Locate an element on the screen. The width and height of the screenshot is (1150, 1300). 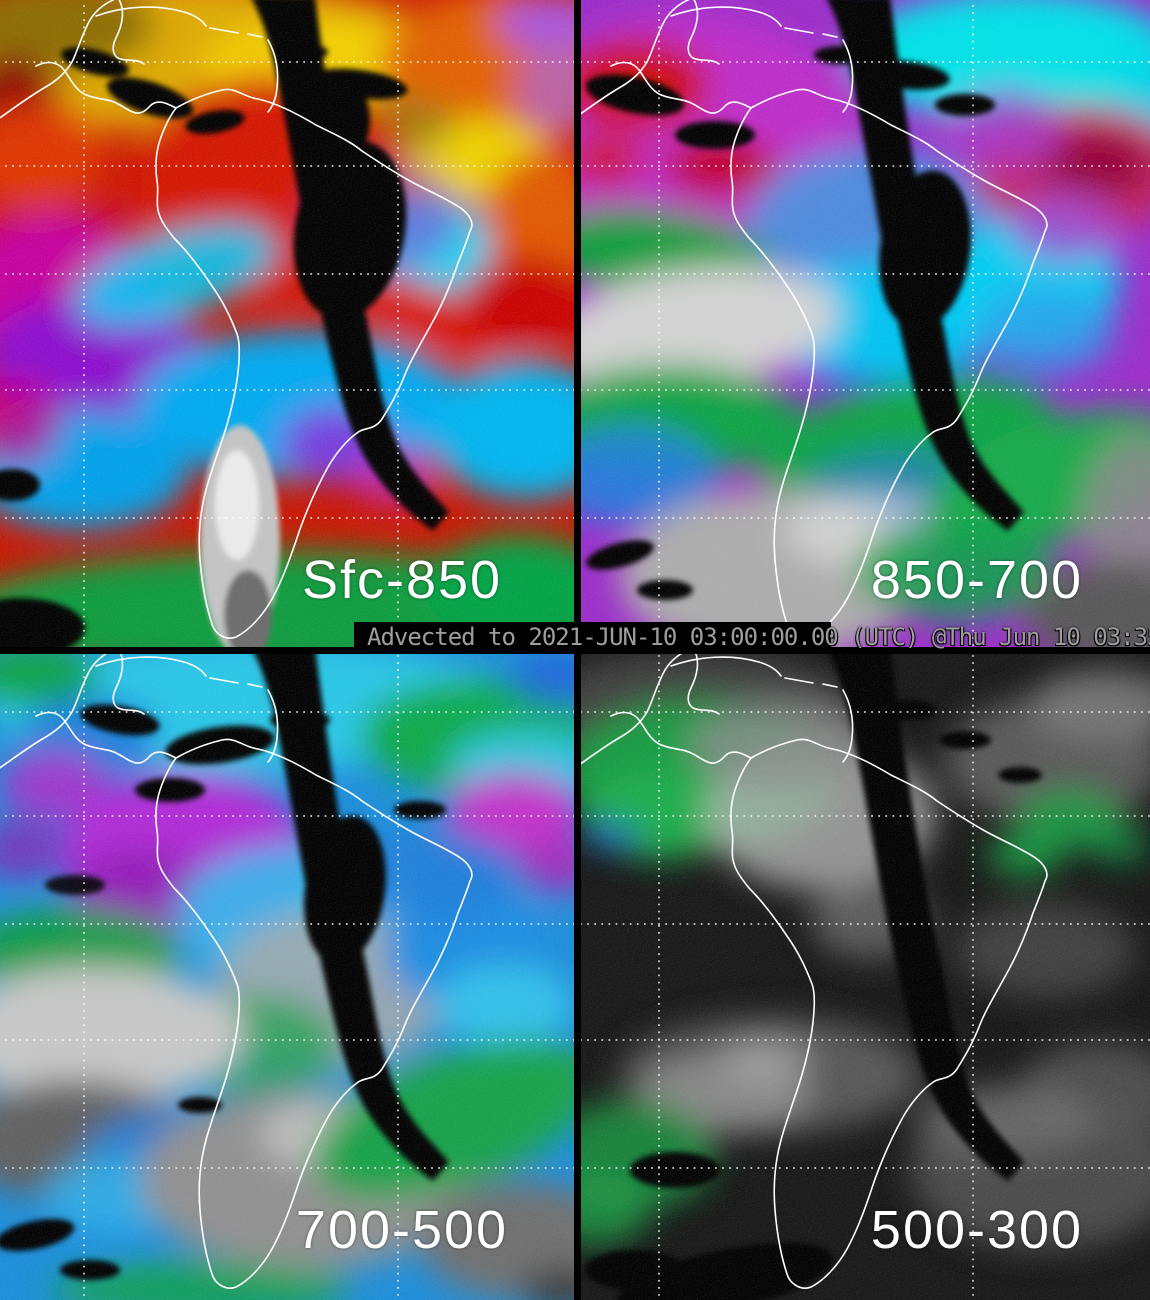
panel-label-500-300: 500-300 is located at coordinates (977, 1230).